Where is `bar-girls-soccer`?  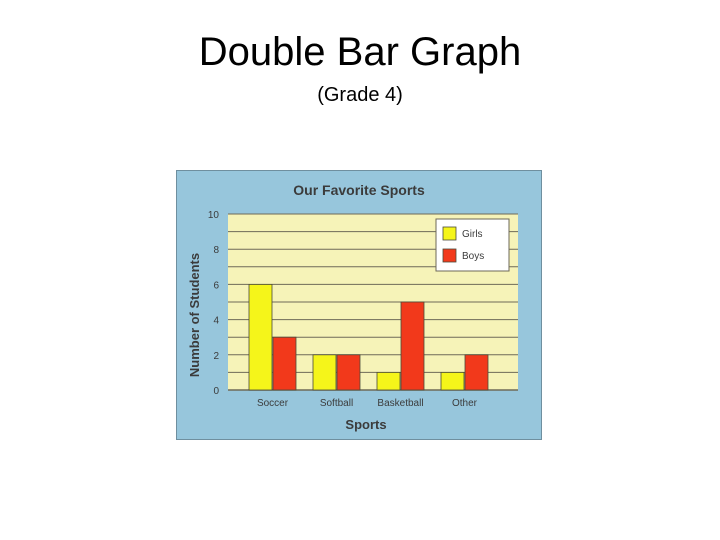
bar-girls-soccer is located at coordinates (260, 337).